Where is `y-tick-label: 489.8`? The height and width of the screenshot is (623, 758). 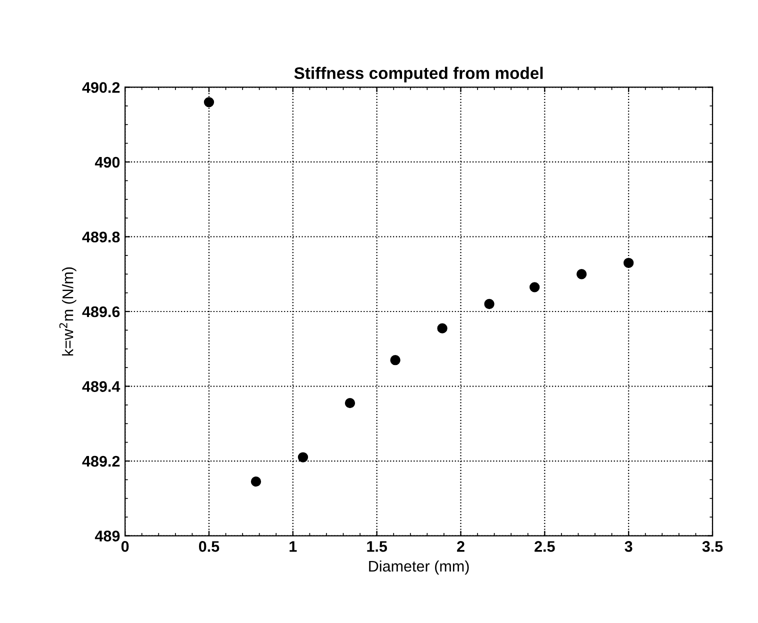
y-tick-label: 489.8 is located at coordinates (101, 237).